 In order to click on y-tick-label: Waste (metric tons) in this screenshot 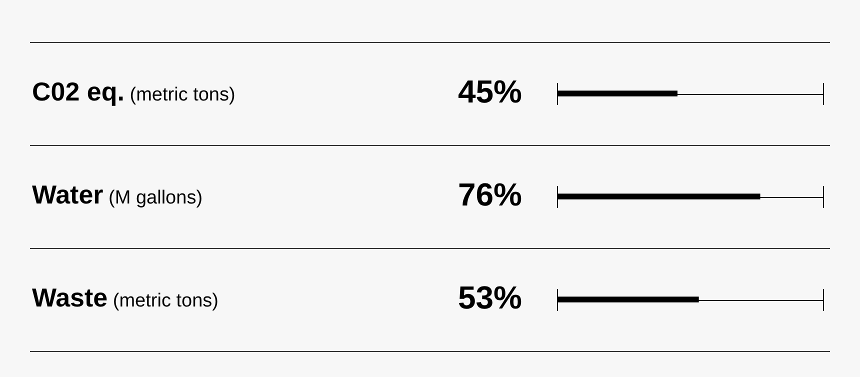, I will do `click(125, 297)`.